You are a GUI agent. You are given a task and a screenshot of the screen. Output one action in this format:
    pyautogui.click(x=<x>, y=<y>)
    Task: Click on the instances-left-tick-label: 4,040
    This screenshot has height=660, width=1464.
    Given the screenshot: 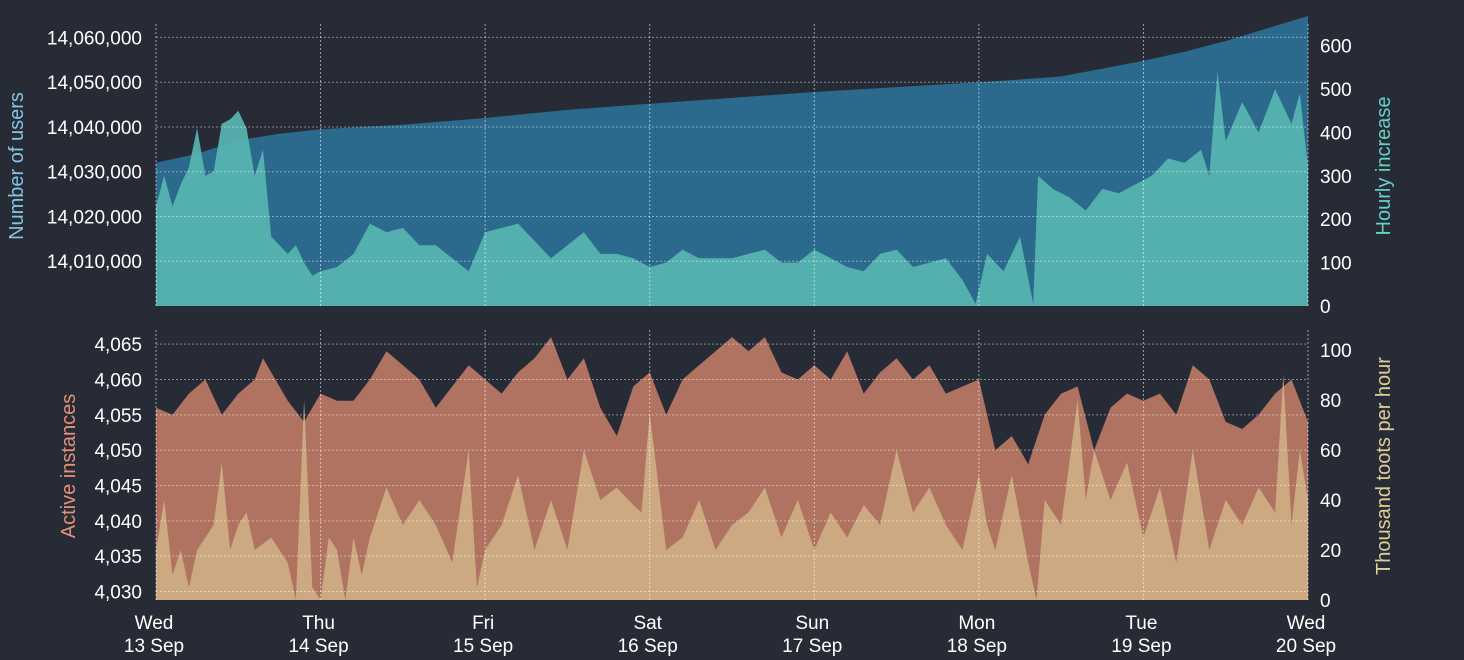 What is the action you would take?
    pyautogui.click(x=118, y=522)
    